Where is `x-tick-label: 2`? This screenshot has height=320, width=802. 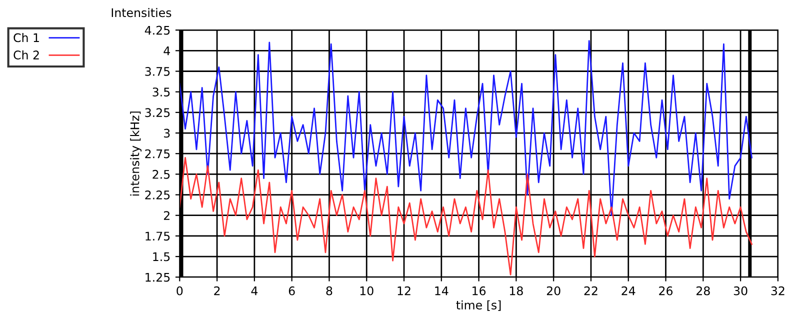
x-tick-label: 2 is located at coordinates (217, 291).